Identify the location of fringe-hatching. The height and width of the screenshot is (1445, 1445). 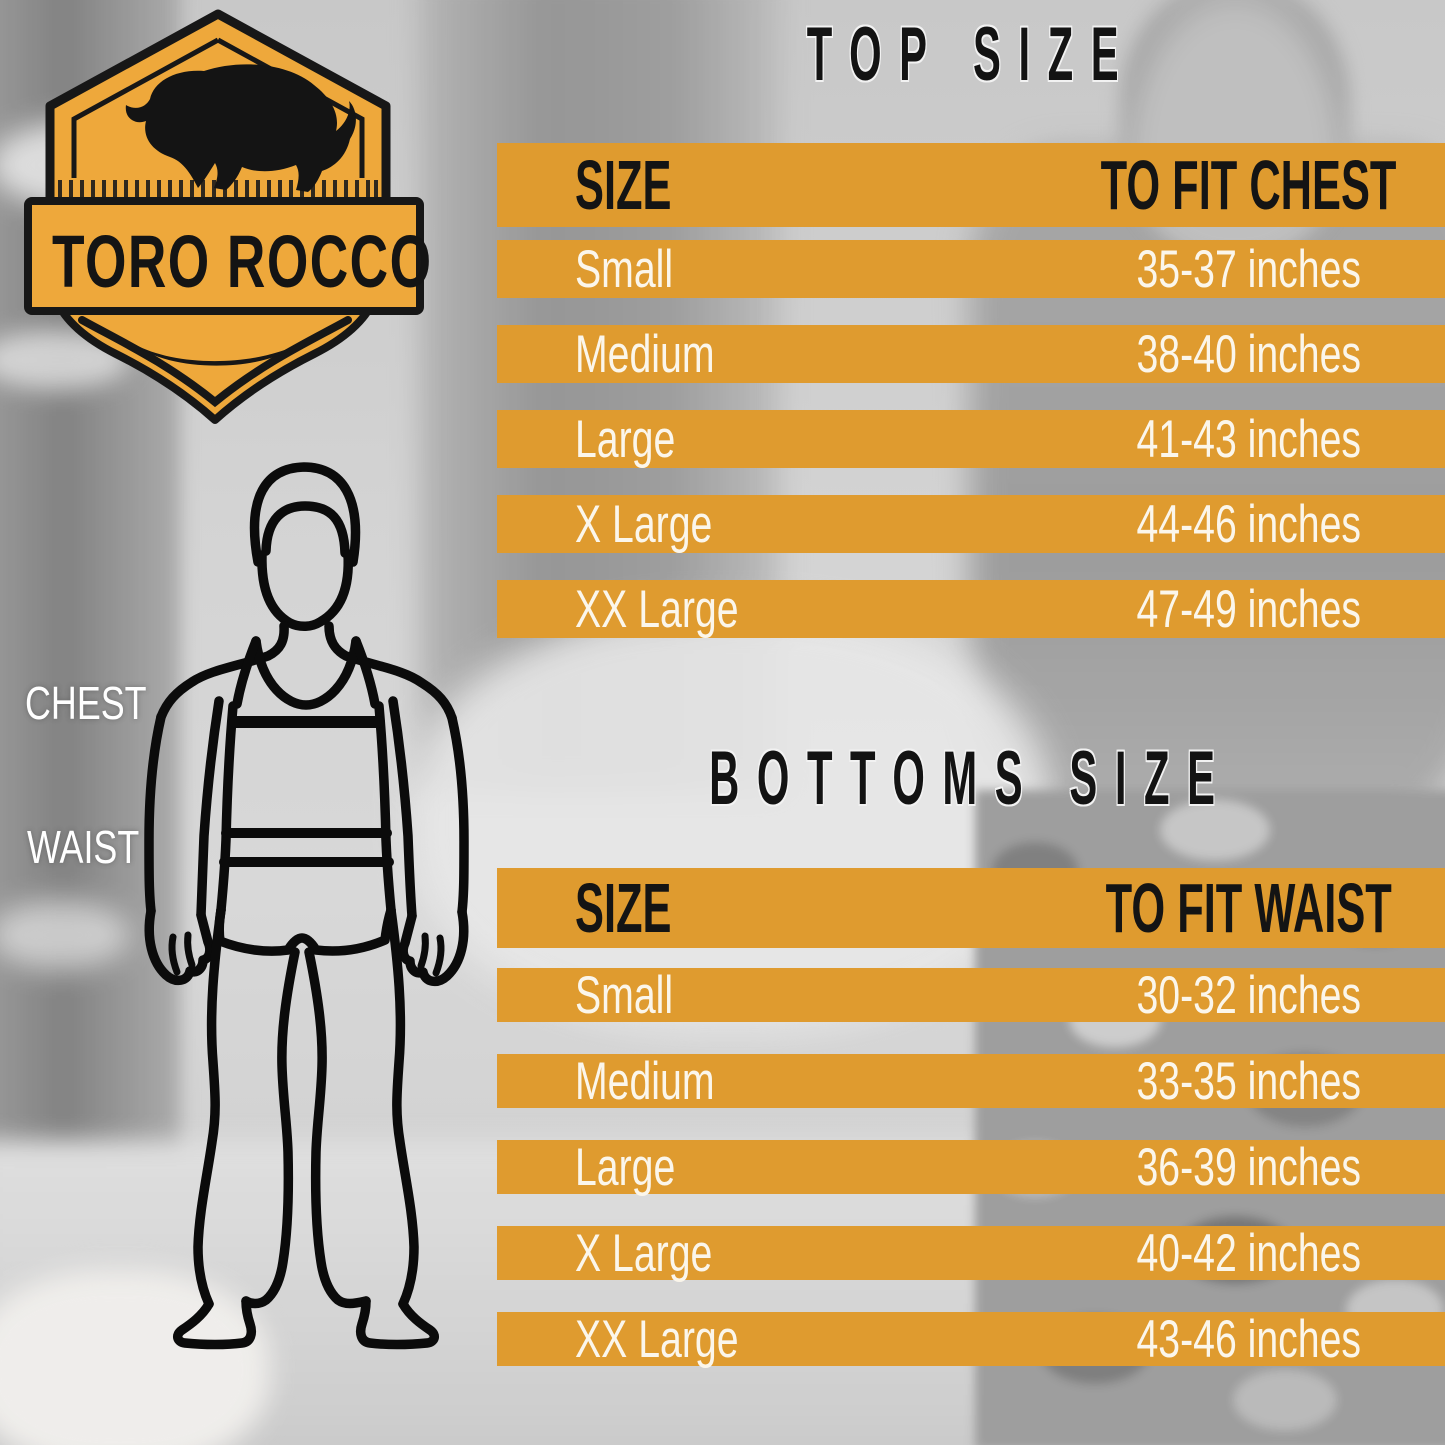
(218, 191).